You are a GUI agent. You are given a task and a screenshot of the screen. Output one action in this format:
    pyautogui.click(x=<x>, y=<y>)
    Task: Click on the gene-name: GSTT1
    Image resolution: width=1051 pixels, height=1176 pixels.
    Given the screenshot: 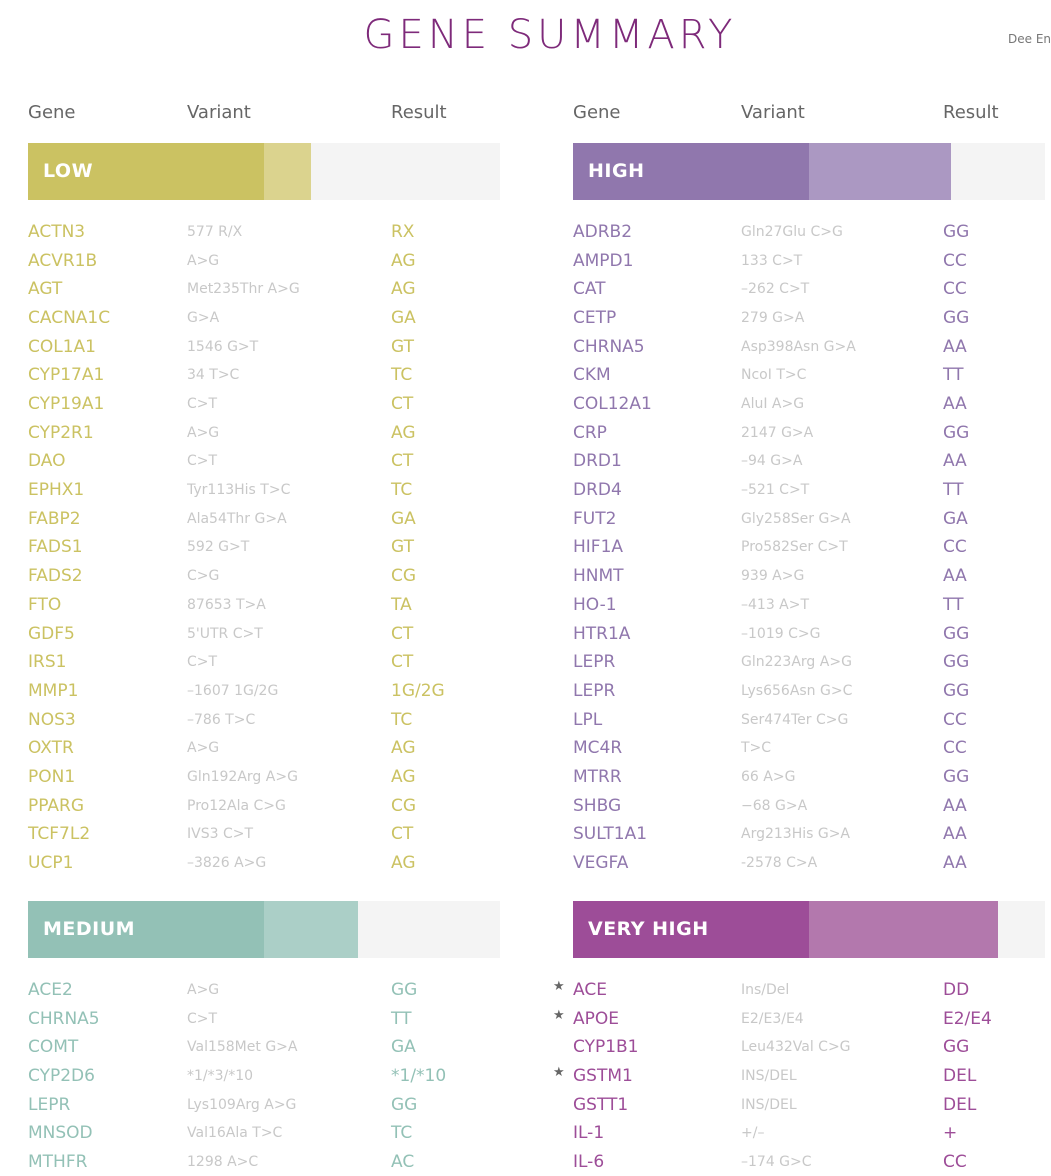 What is the action you would take?
    pyautogui.click(x=601, y=1104)
    